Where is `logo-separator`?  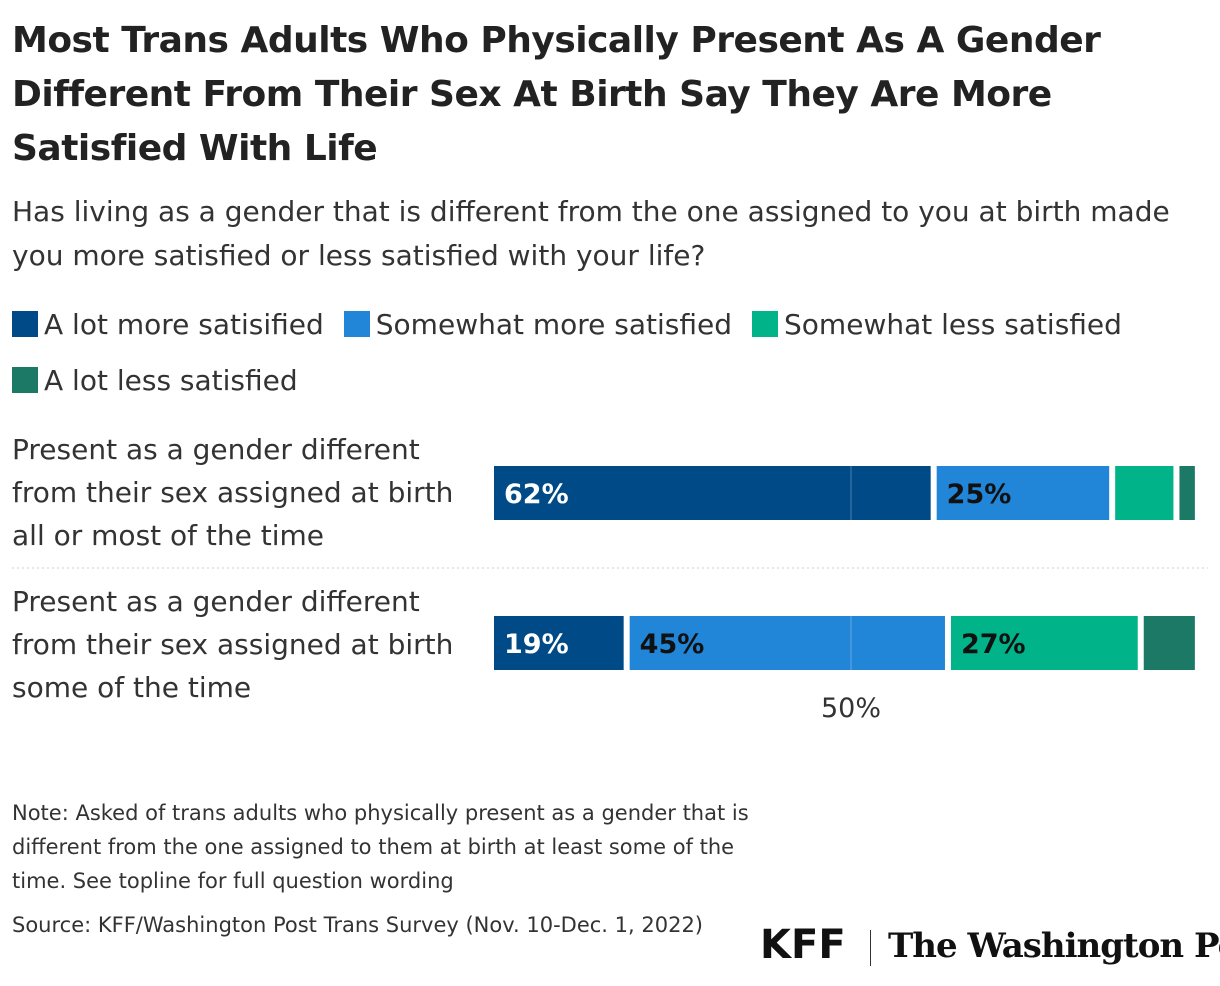
logo-separator is located at coordinates (870, 948).